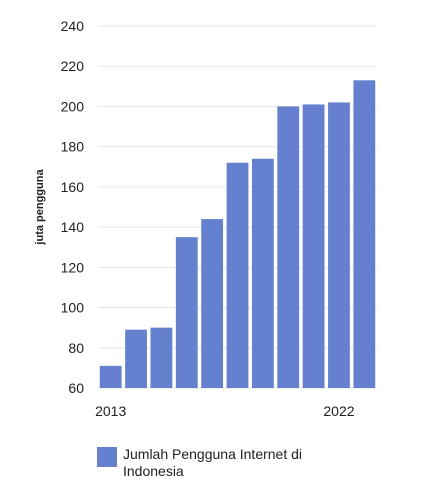  Describe the element at coordinates (110, 411) in the screenshot. I see `x-tick-label: 2013` at that location.